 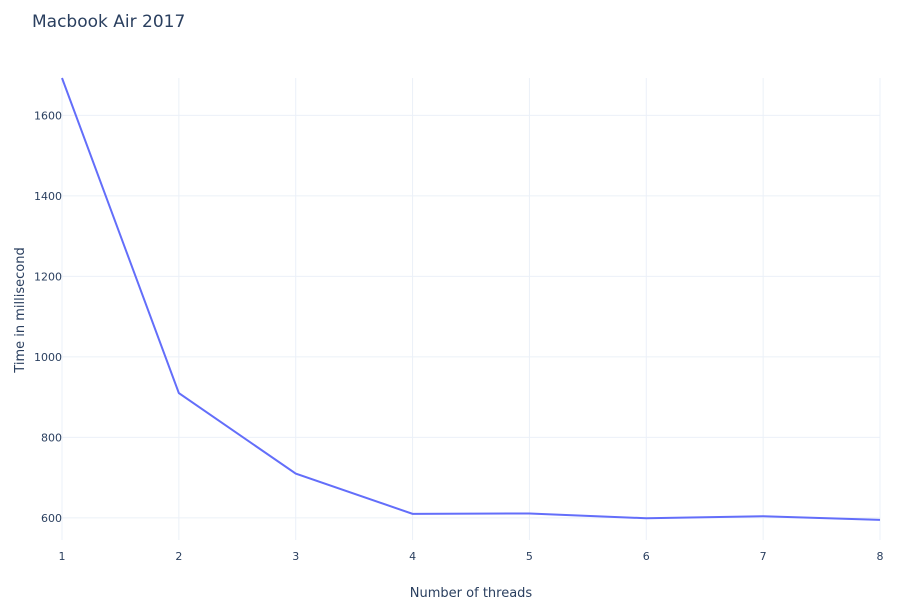 I want to click on y-tick-label: 1400, so click(x=48, y=196).